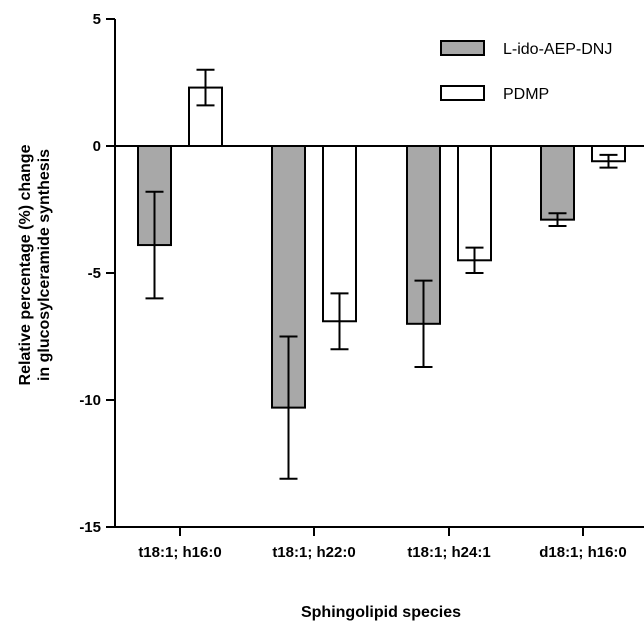  Describe the element at coordinates (381, 612) in the screenshot. I see `x-axis-title: Sphingolipid species` at that location.